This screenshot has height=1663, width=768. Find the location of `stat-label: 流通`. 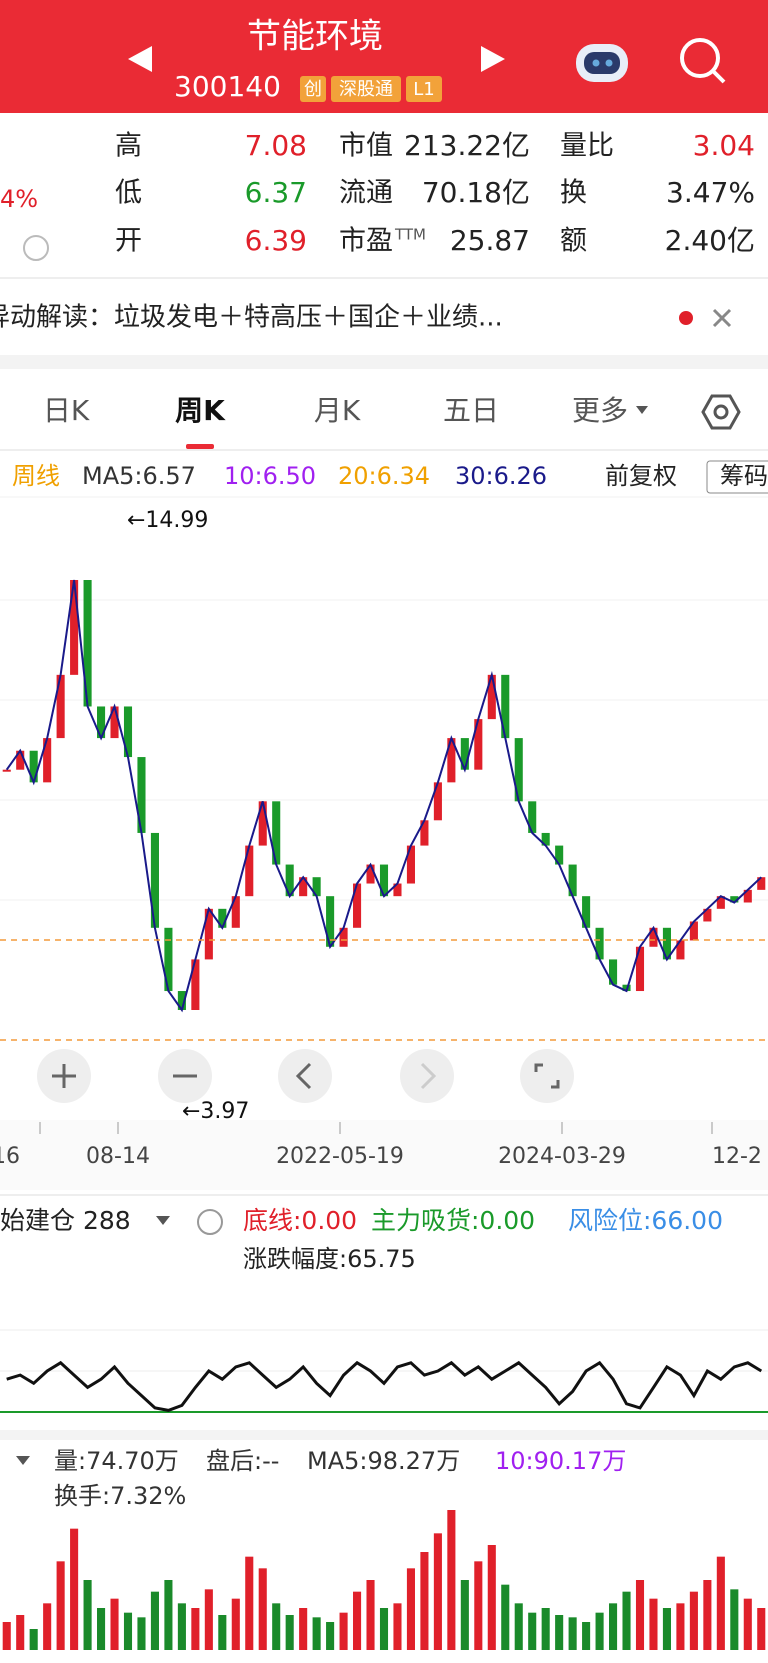

stat-label: 流通 is located at coordinates (366, 193).